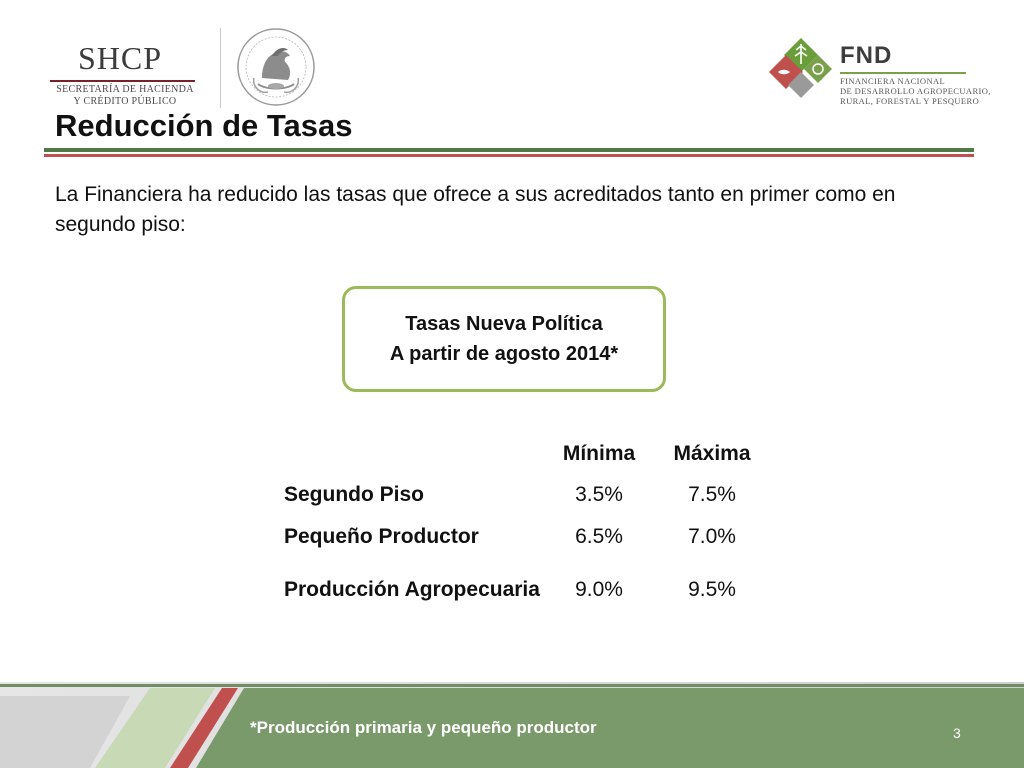  I want to click on shcp-logo-line2: Y CRÉDITO PÚBLICO, so click(125, 101).